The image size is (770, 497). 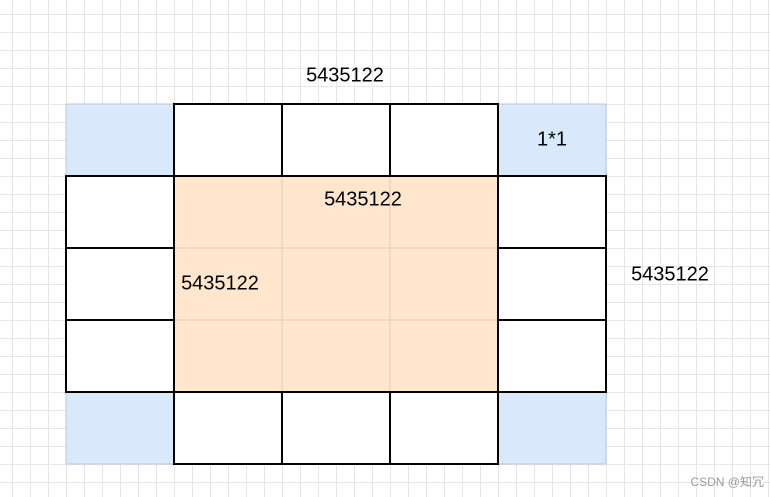 What do you see at coordinates (727, 482) in the screenshot?
I see `watermark: CSDN @知冗` at bounding box center [727, 482].